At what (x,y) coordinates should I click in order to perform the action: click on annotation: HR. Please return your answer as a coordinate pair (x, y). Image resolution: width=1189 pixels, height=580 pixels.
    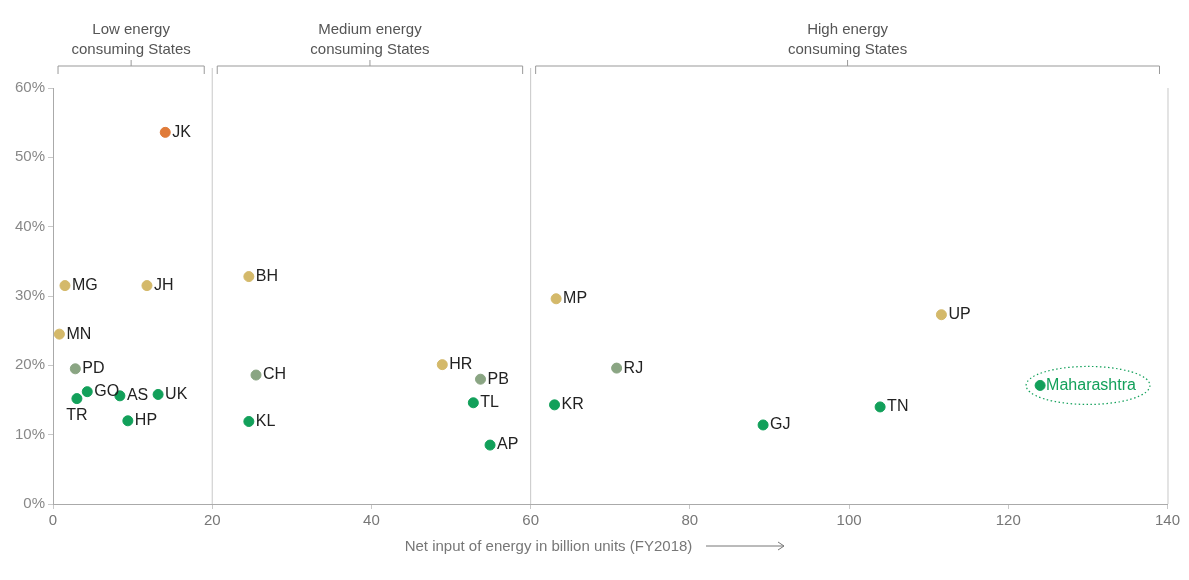
    Looking at the image, I should click on (461, 364).